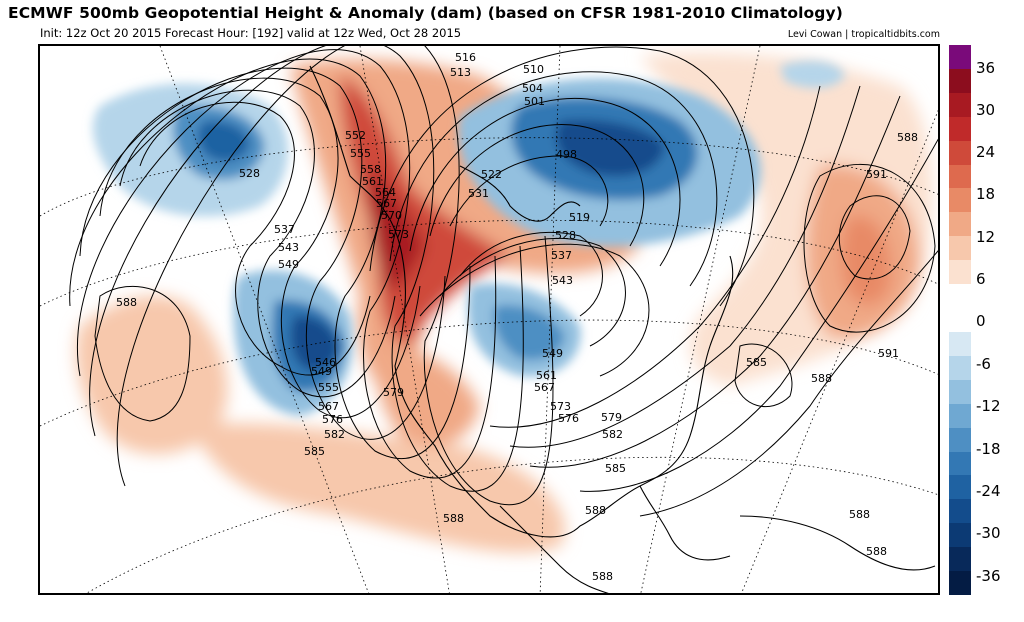 Image resolution: width=1024 pixels, height=622 pixels. I want to click on contour-label: 501, so click(534, 101).